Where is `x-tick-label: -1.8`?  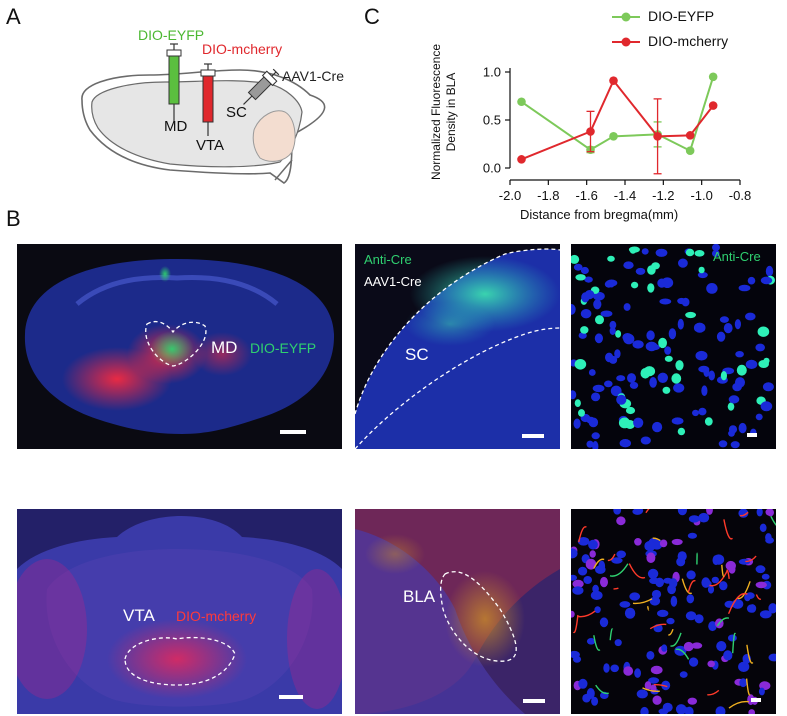 x-tick-label: -1.8 is located at coordinates (548, 195).